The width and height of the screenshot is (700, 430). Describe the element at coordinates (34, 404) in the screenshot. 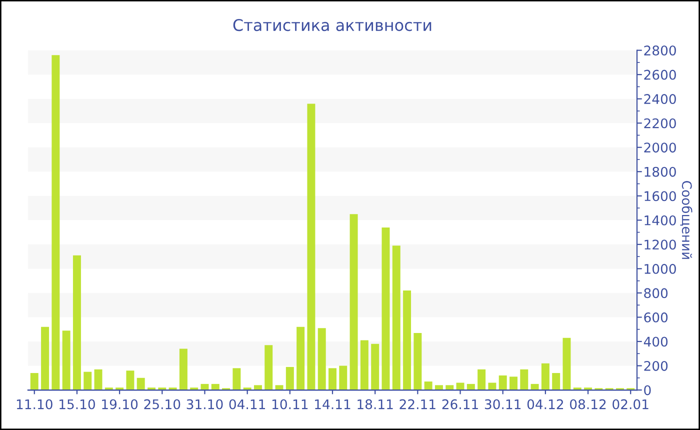

I see `x-tick-label: 11.10` at that location.